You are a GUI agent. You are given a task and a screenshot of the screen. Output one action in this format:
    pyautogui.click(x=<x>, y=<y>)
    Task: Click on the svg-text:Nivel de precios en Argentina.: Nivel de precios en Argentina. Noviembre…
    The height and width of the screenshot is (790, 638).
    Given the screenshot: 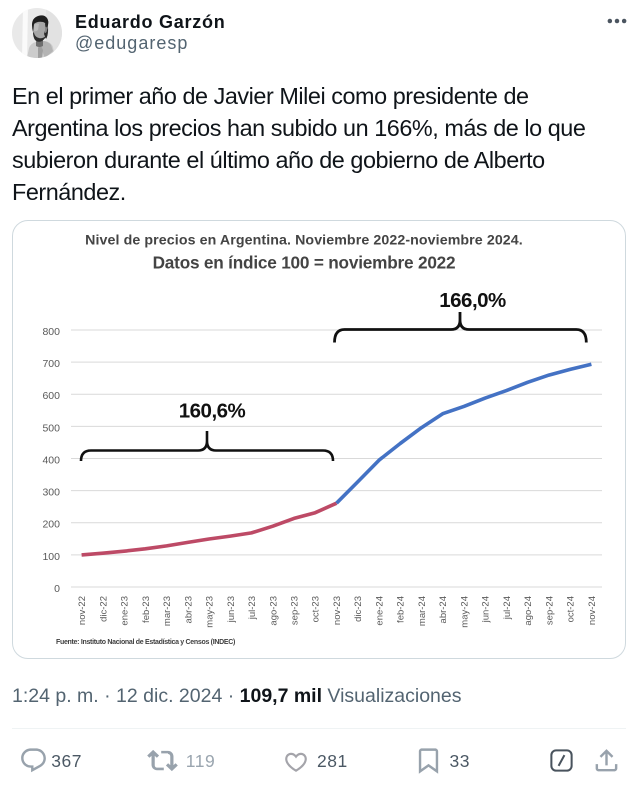 What is the action you would take?
    pyautogui.click(x=304, y=241)
    